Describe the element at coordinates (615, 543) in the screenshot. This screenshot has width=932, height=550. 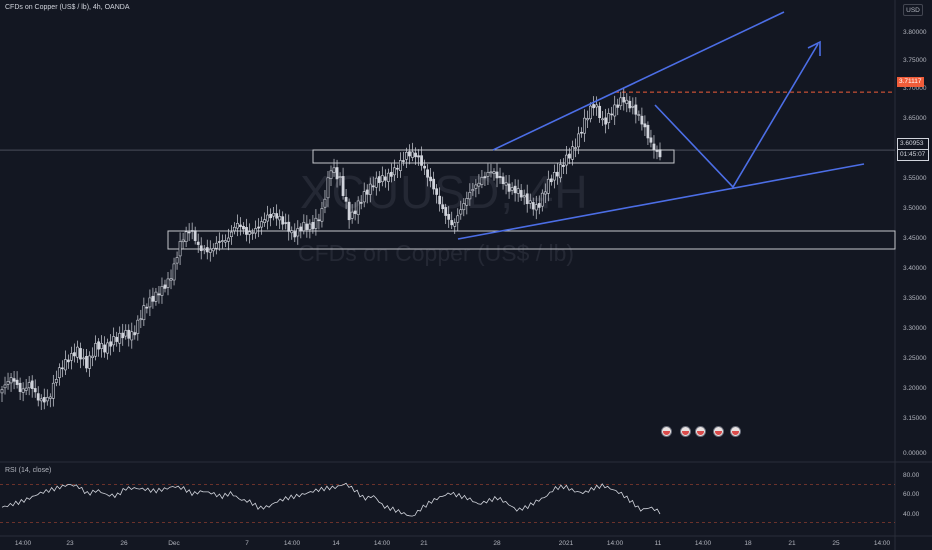
I see `time-tick-label: 14:00` at that location.